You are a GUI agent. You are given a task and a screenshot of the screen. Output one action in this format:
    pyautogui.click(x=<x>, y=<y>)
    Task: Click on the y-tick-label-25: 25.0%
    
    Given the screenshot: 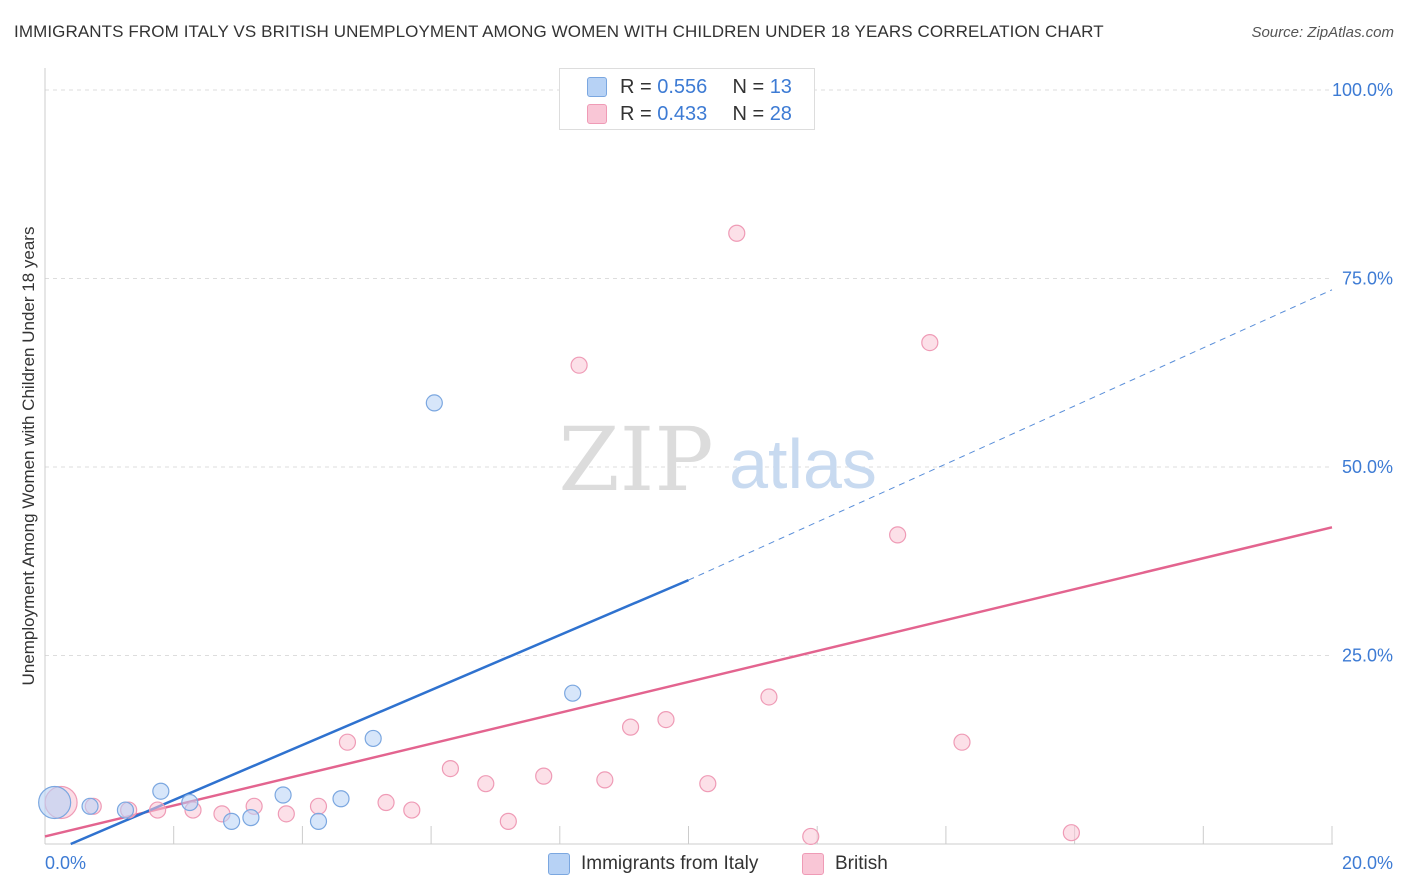 What is the action you would take?
    pyautogui.click(x=1367, y=656)
    